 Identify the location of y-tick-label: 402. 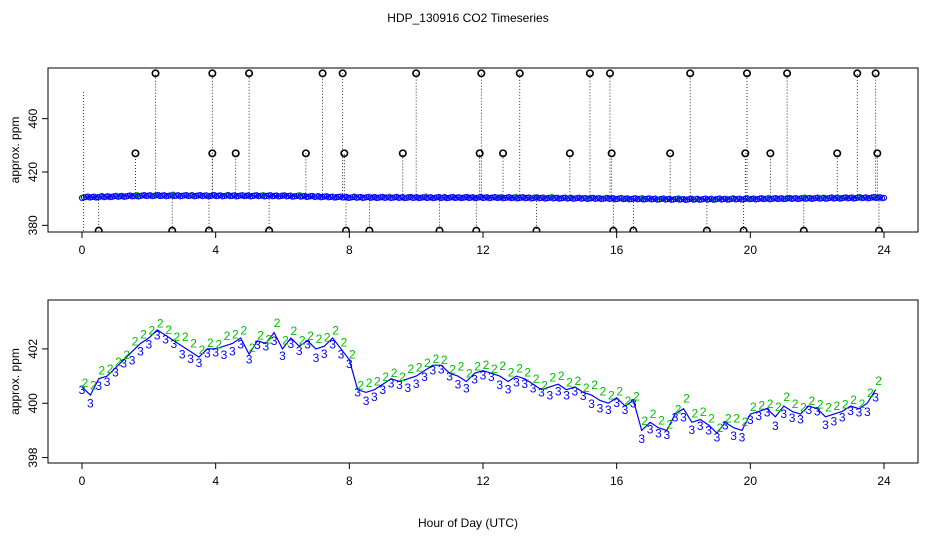
(33, 349).